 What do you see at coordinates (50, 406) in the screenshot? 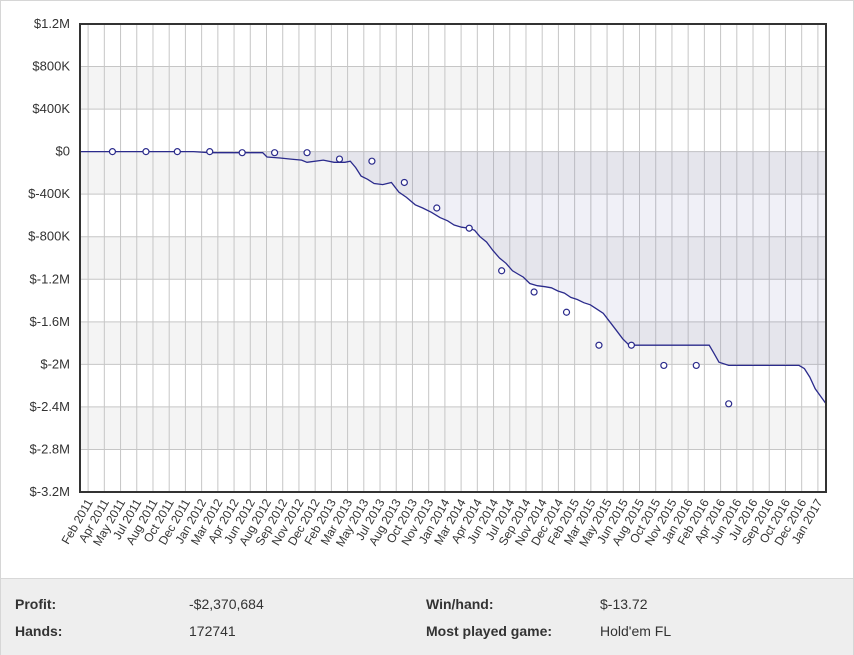
I see `y-tick-label: $-2.4M` at bounding box center [50, 406].